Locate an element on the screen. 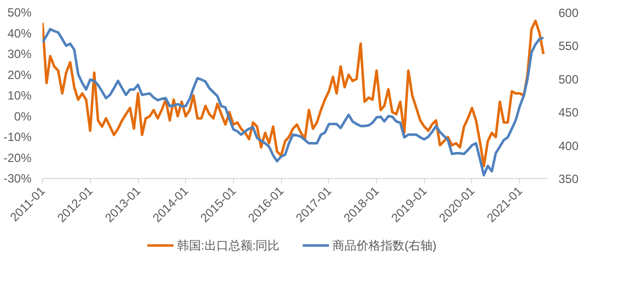 The image size is (640, 294). y2-tick-label: 500 is located at coordinates (568, 79).